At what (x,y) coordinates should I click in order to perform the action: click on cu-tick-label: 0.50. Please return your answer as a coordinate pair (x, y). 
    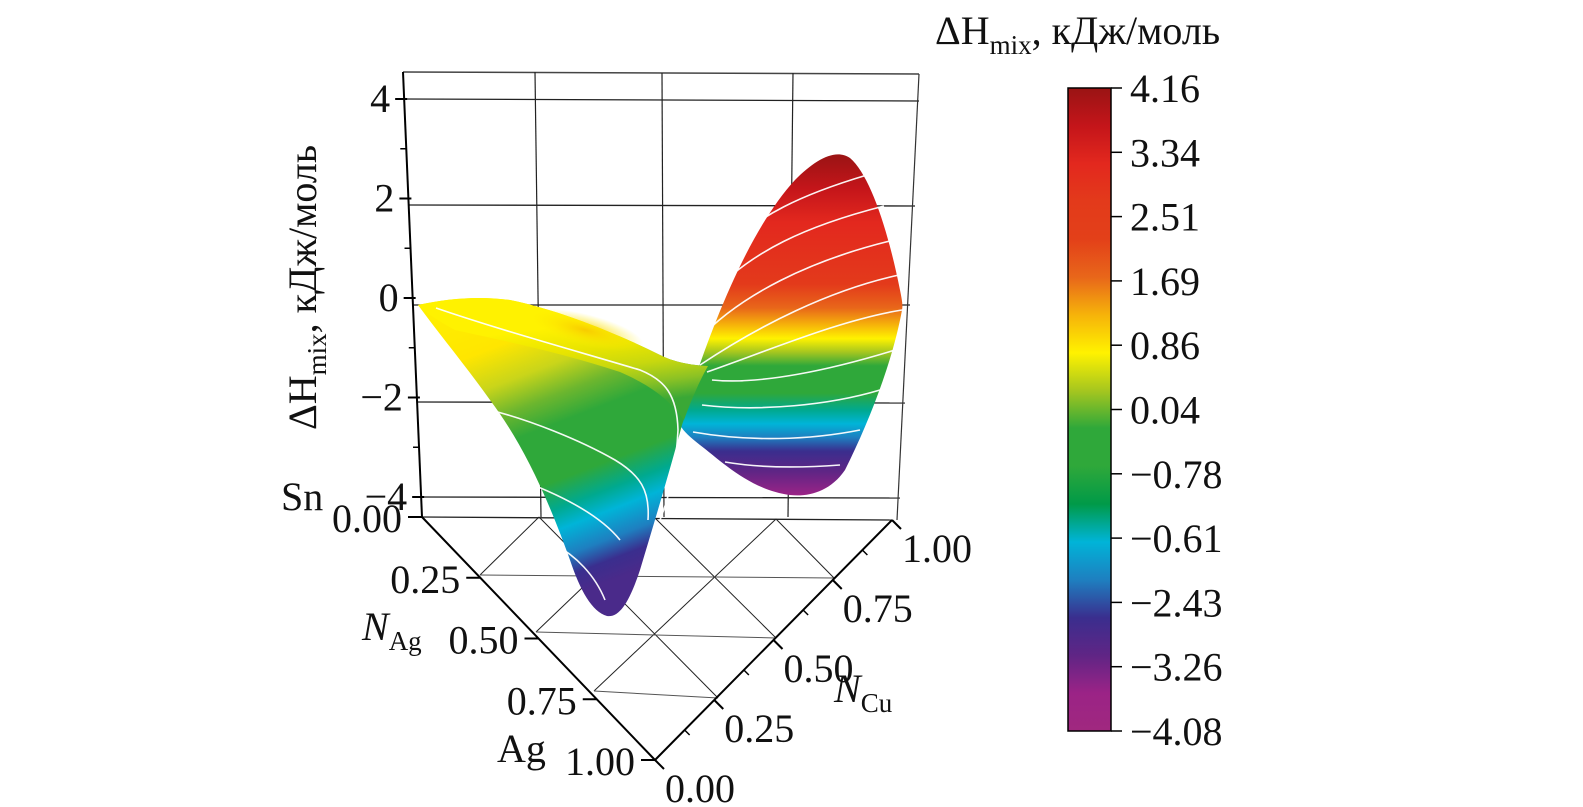
    Looking at the image, I should click on (819, 668).